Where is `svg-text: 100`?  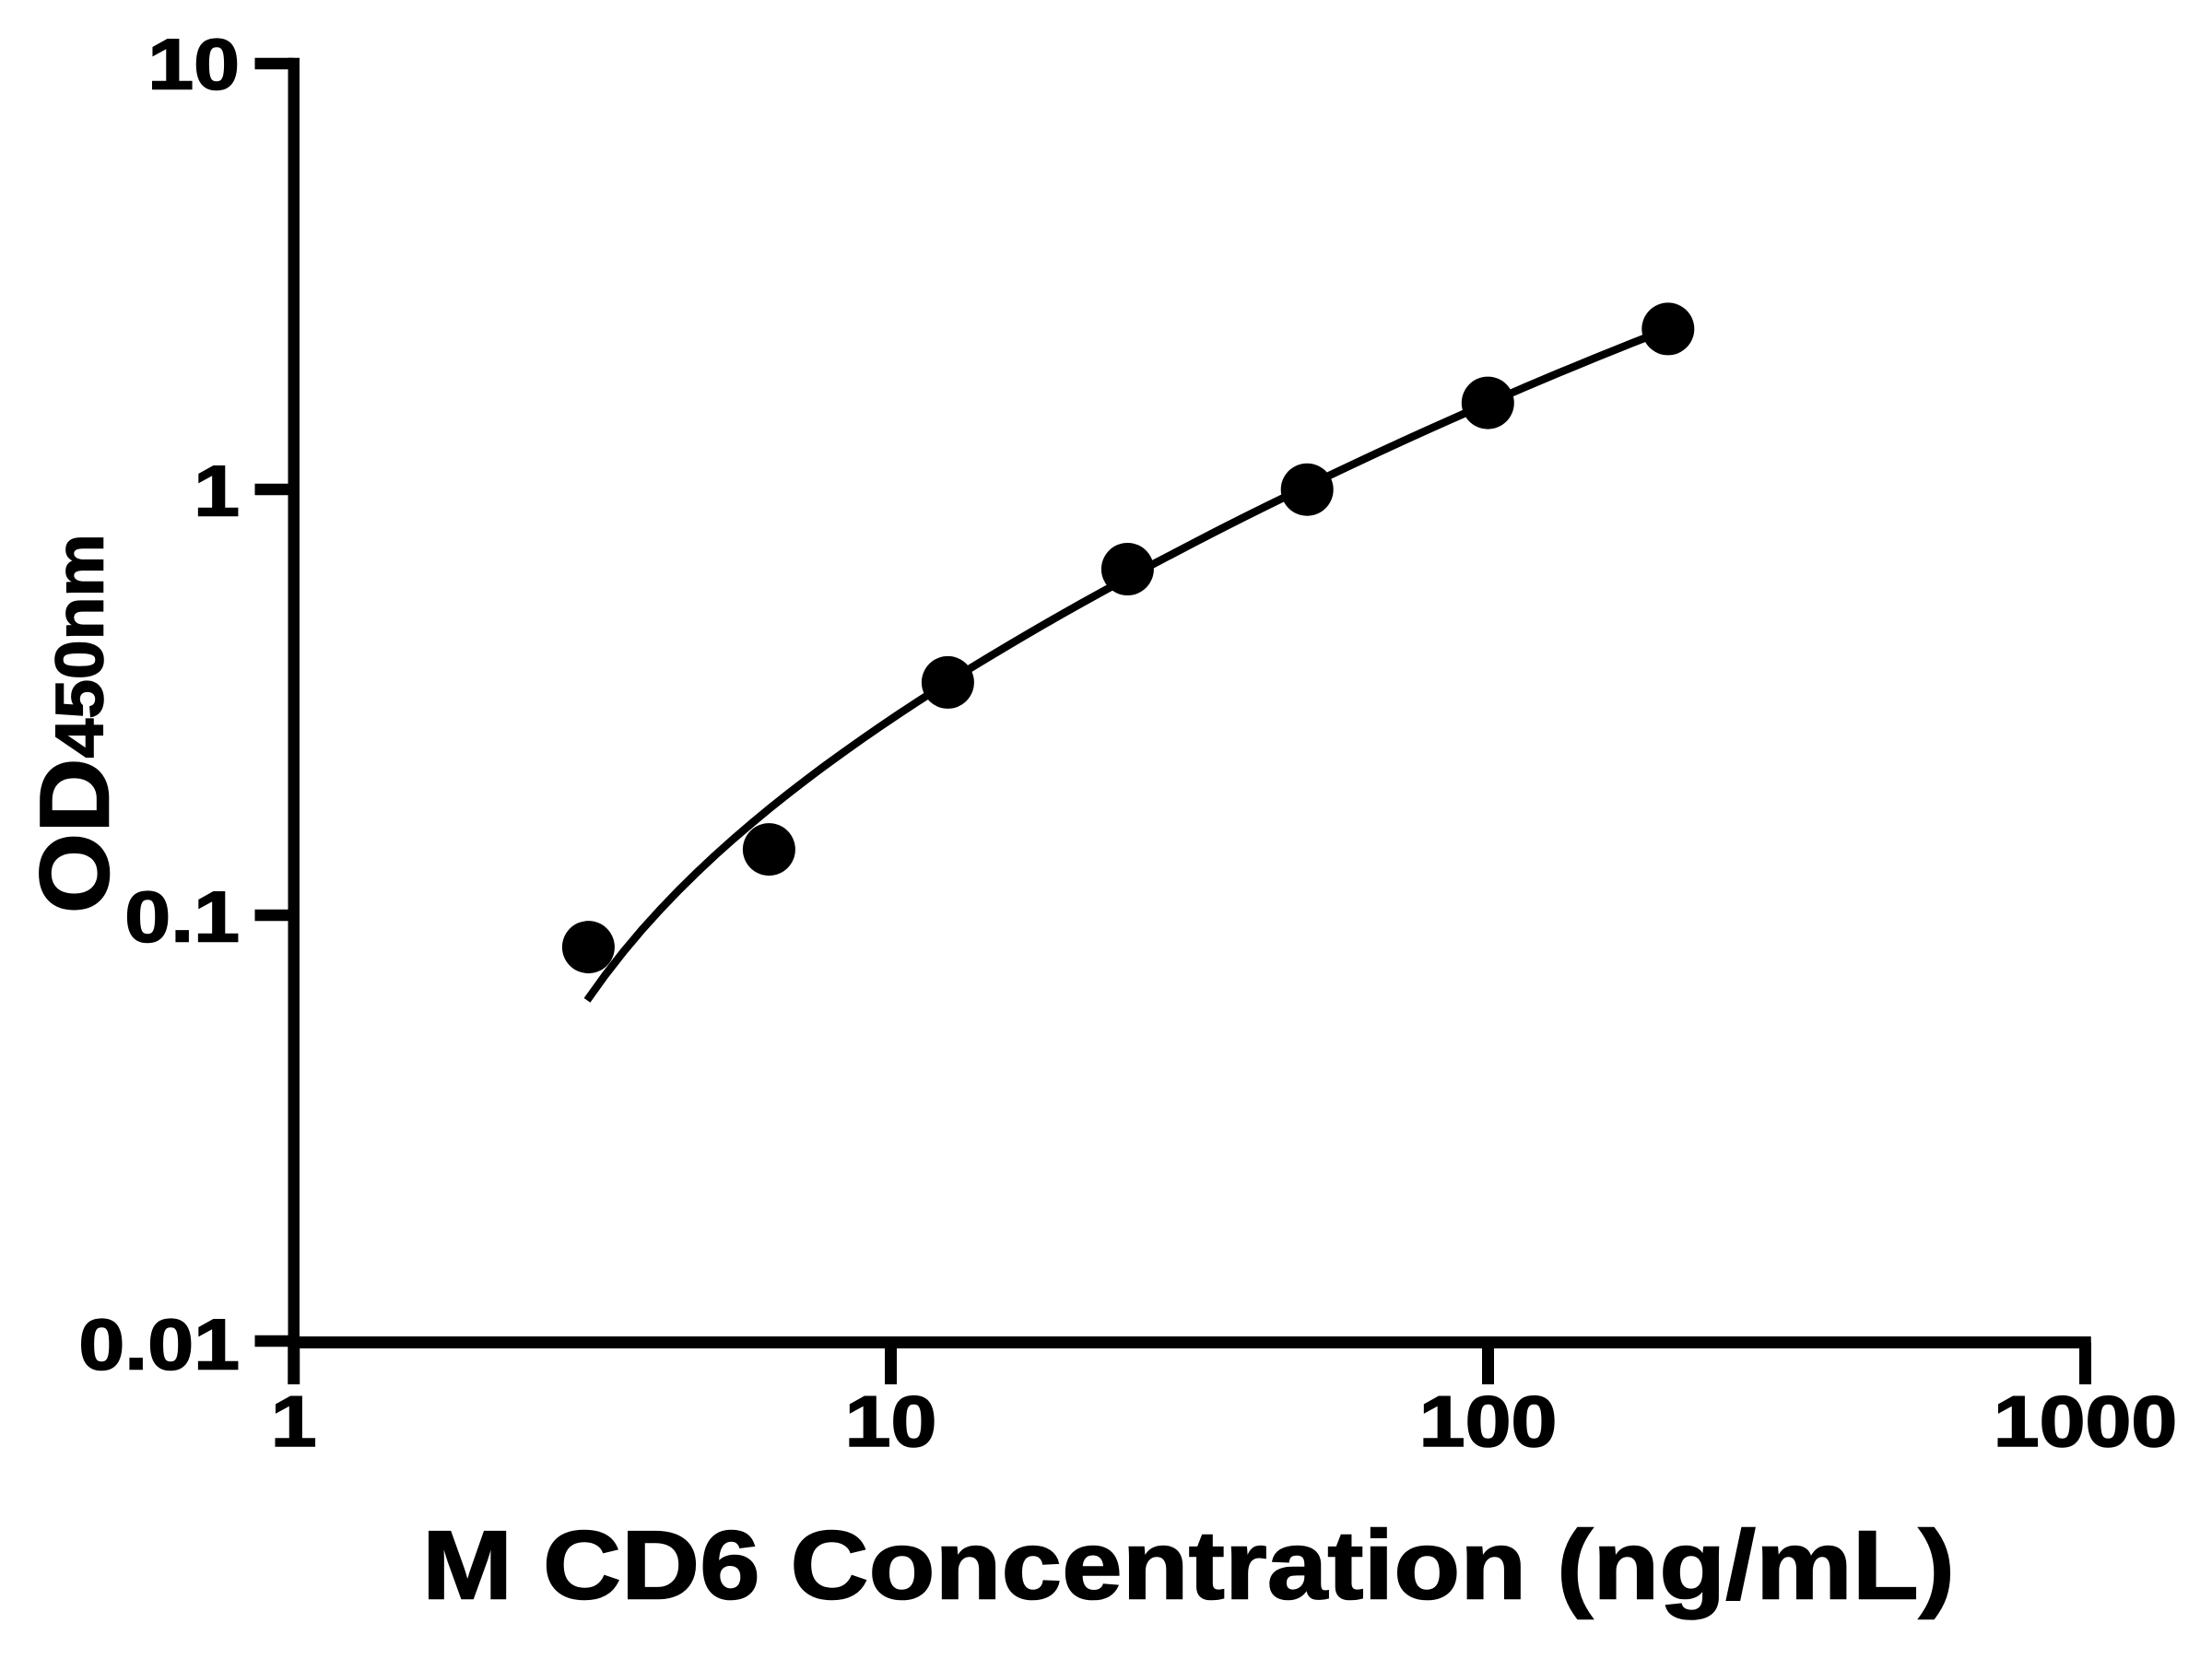 svg-text: 100 is located at coordinates (1488, 1421).